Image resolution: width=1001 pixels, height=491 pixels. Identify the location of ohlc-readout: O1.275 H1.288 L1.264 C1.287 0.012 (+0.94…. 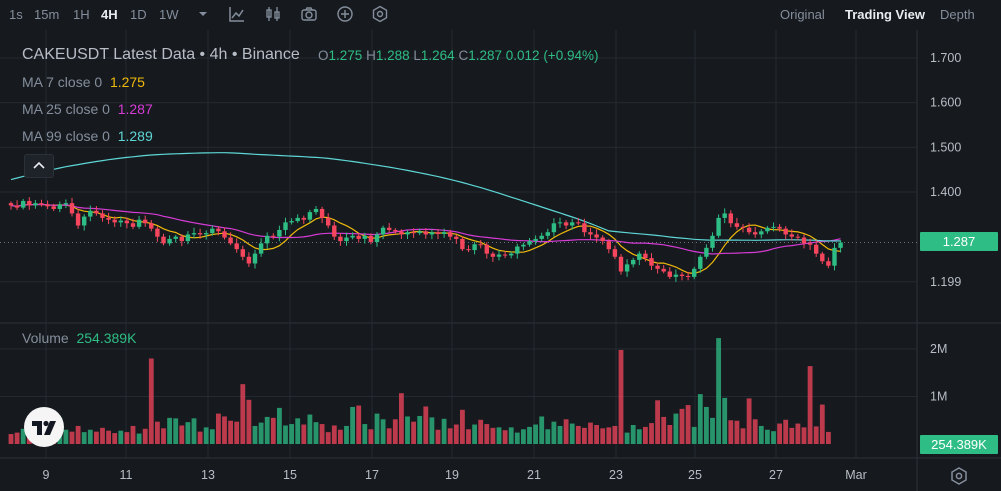
(458, 55).